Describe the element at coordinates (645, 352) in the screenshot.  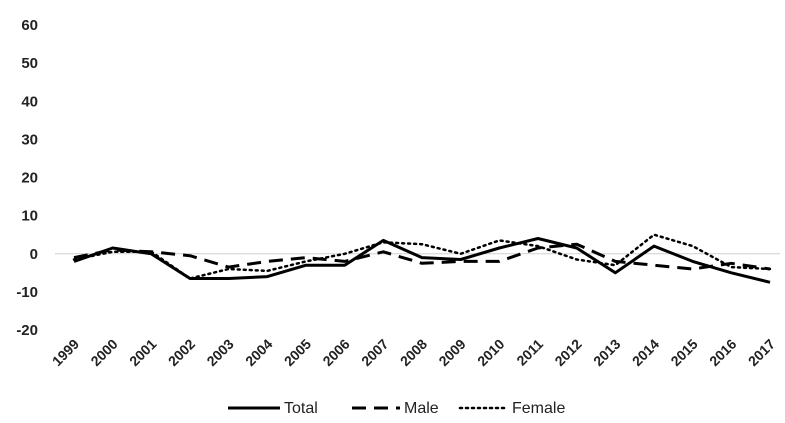
I see `x-tick-label: 2014` at that location.